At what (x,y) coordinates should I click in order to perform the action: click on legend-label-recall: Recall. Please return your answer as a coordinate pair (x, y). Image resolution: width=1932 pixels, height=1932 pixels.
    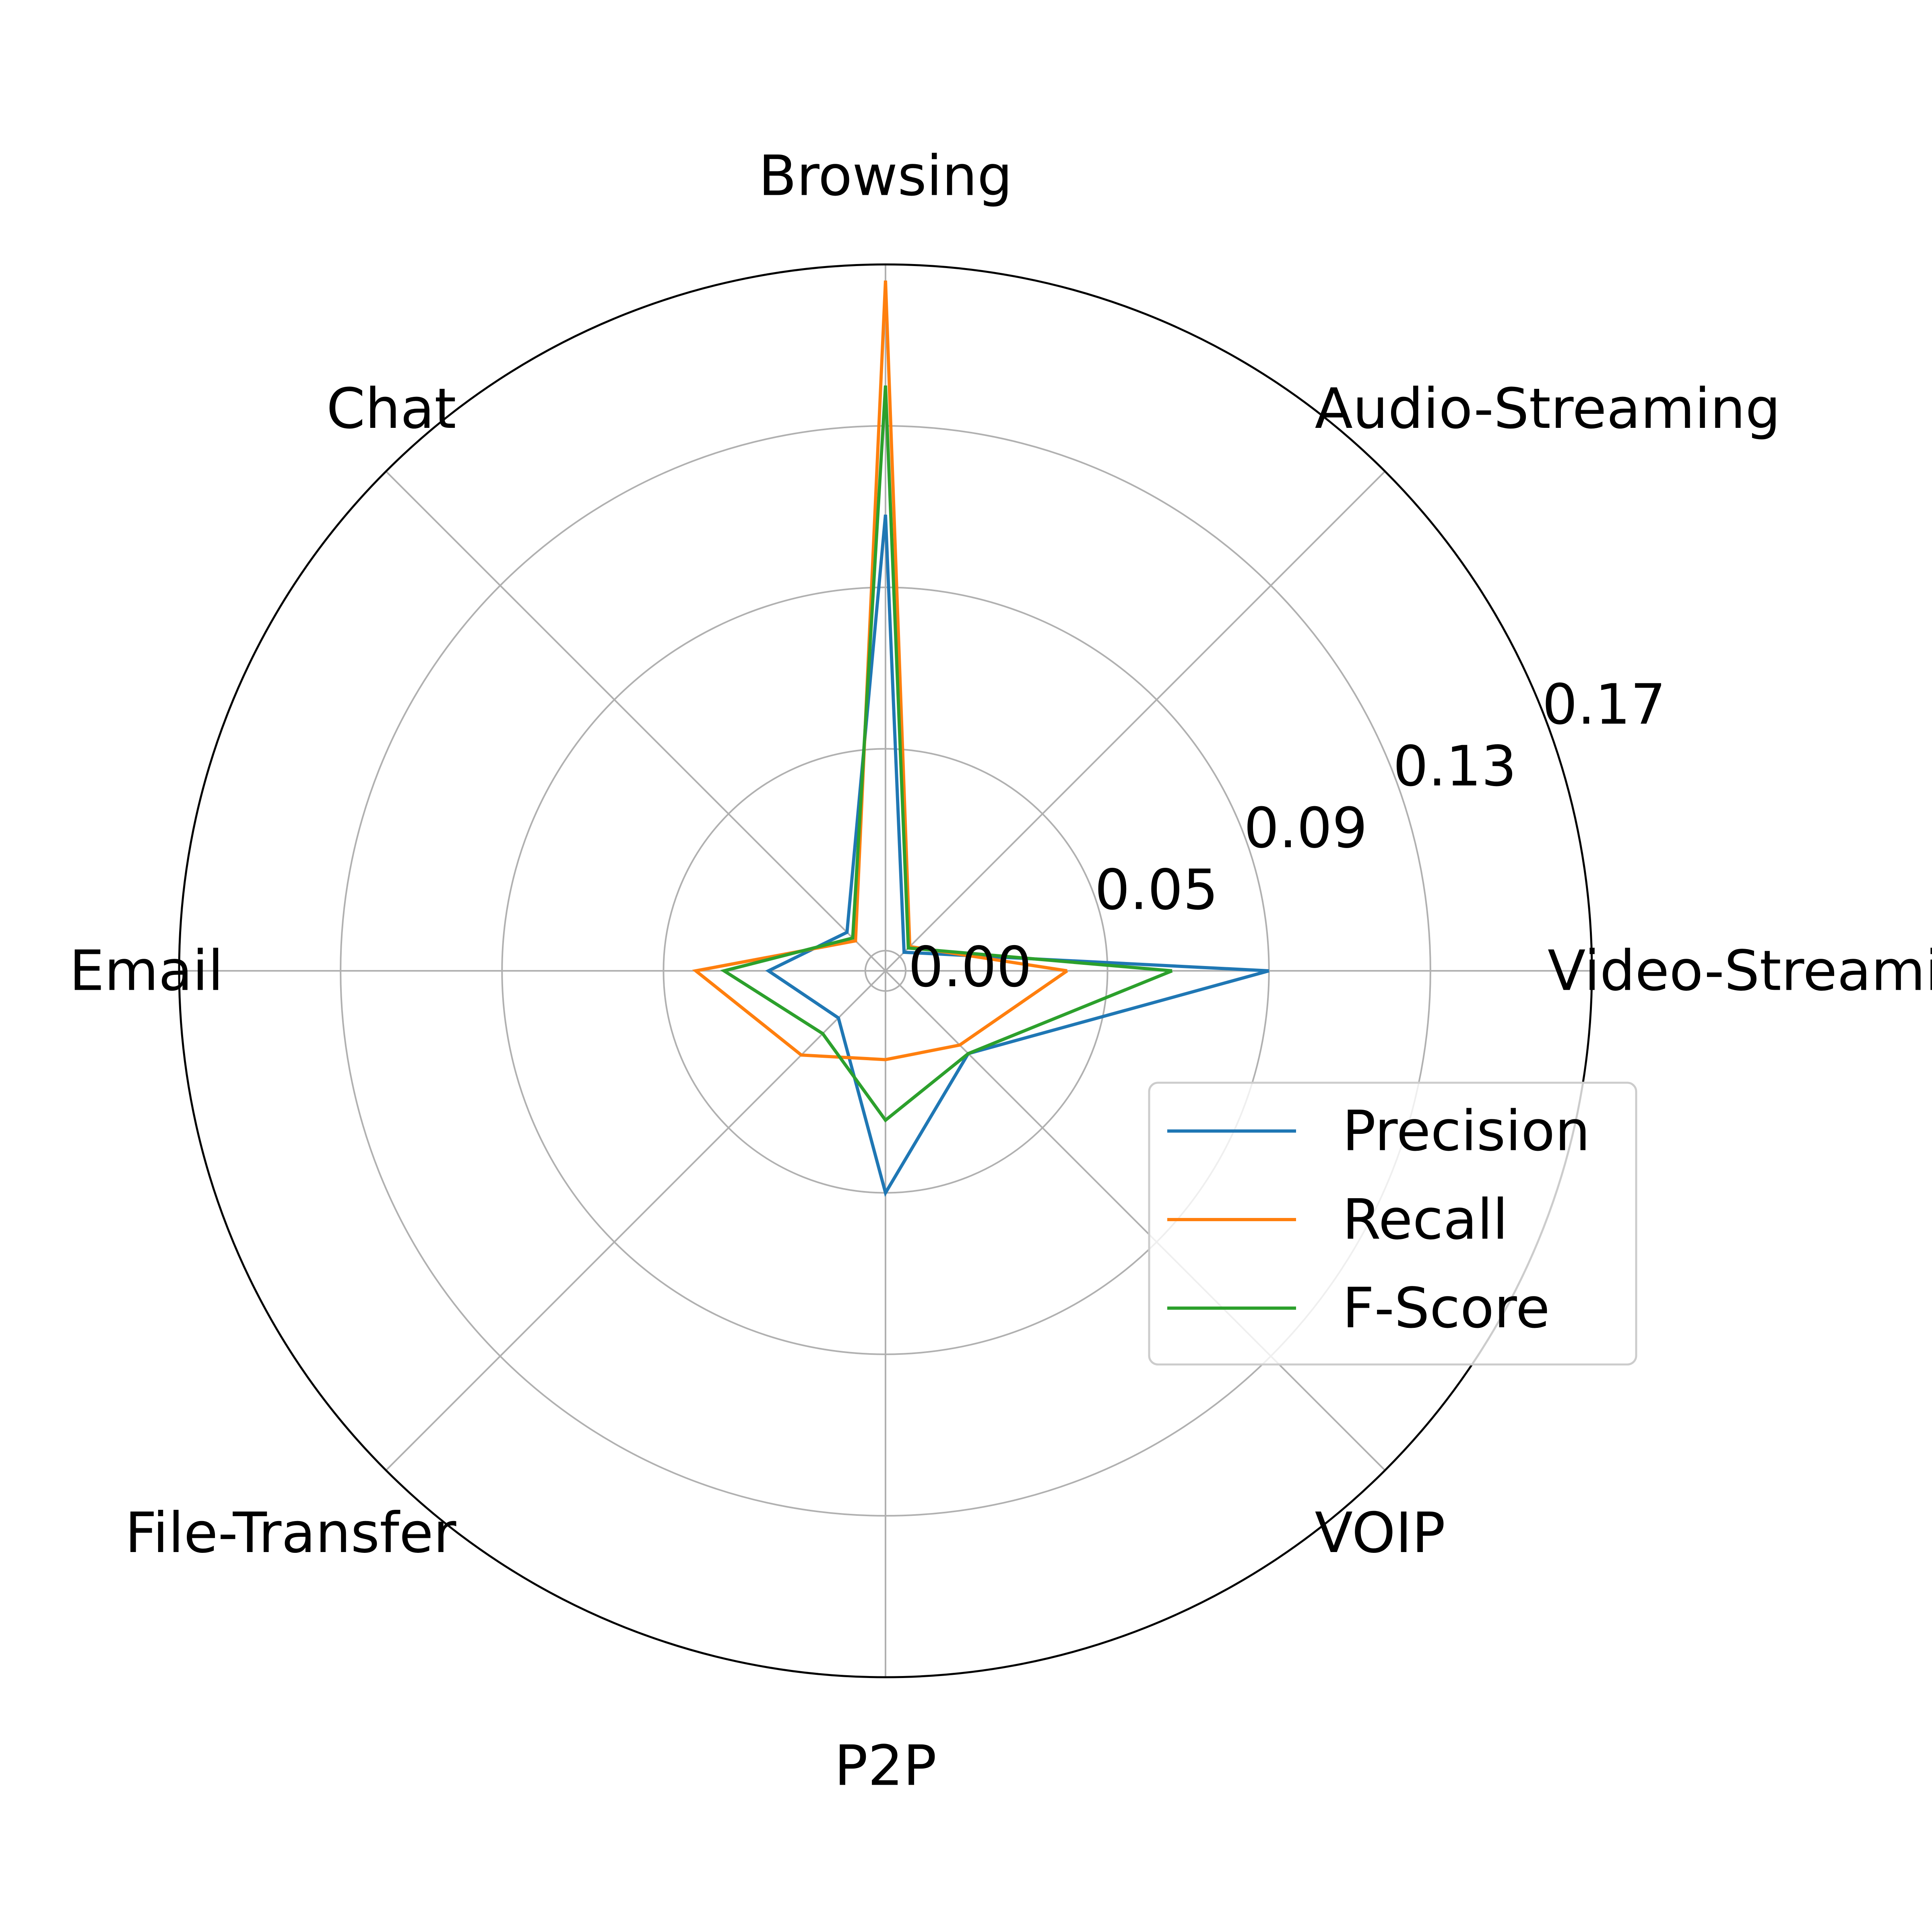
    Looking at the image, I should click on (1425, 1219).